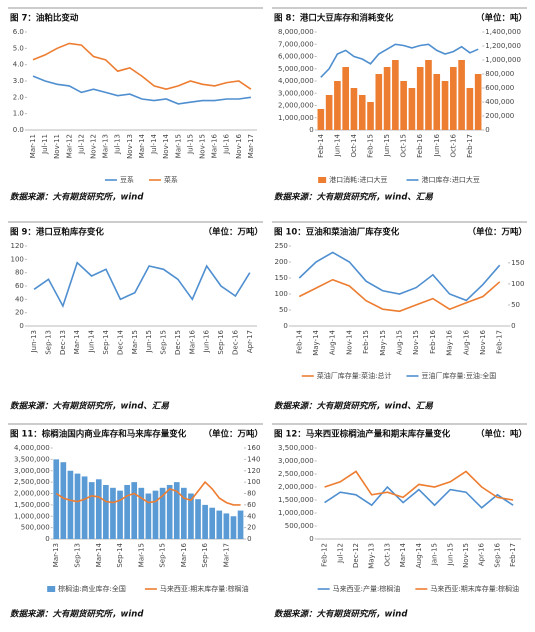  What do you see at coordinates (18, 130) in the screenshot?
I see `y-tick-label: 0.0` at bounding box center [18, 130].